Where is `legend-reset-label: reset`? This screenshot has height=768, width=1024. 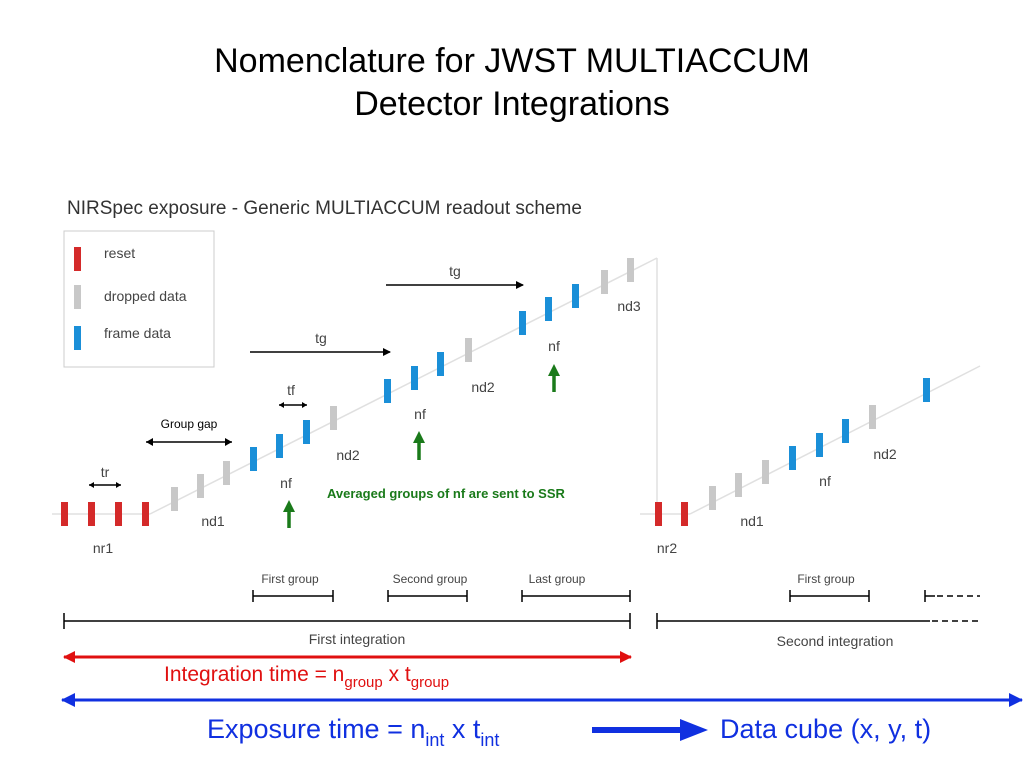 legend-reset-label: reset is located at coordinates (119, 253).